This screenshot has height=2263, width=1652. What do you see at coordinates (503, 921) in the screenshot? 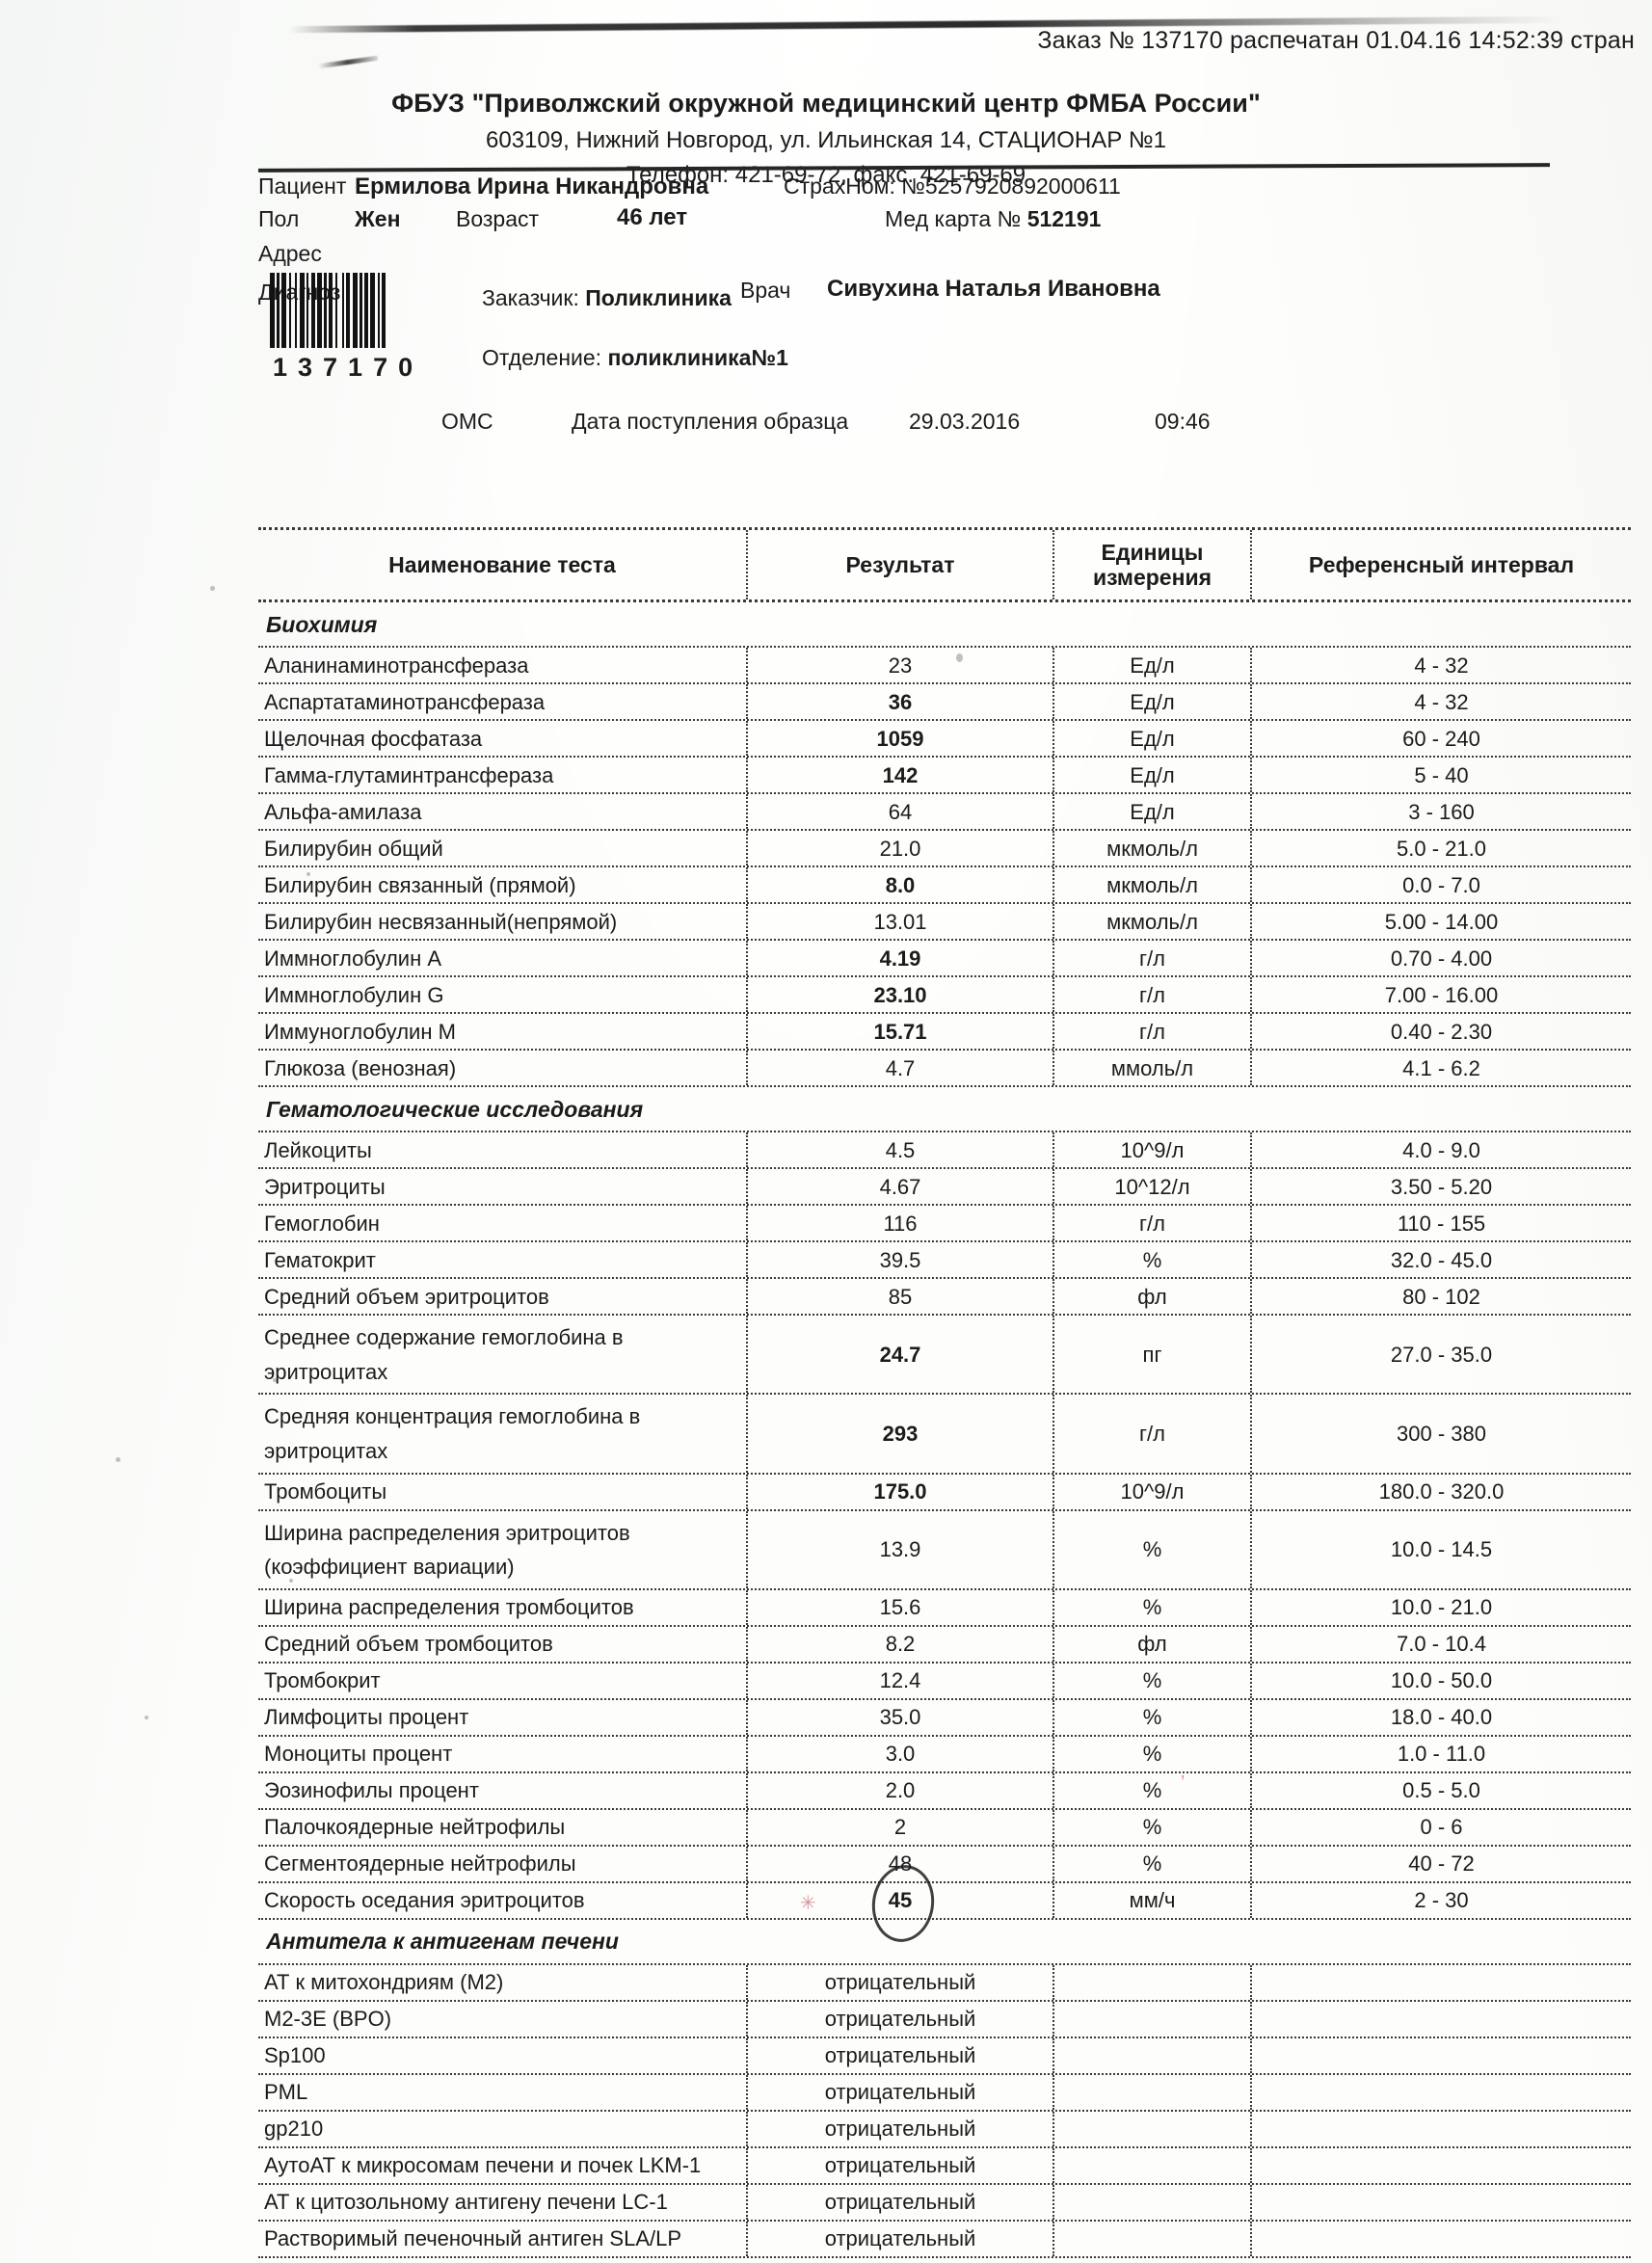
I see `cell-test-name: Билирубин несвязанный(непрямой)` at bounding box center [503, 921].